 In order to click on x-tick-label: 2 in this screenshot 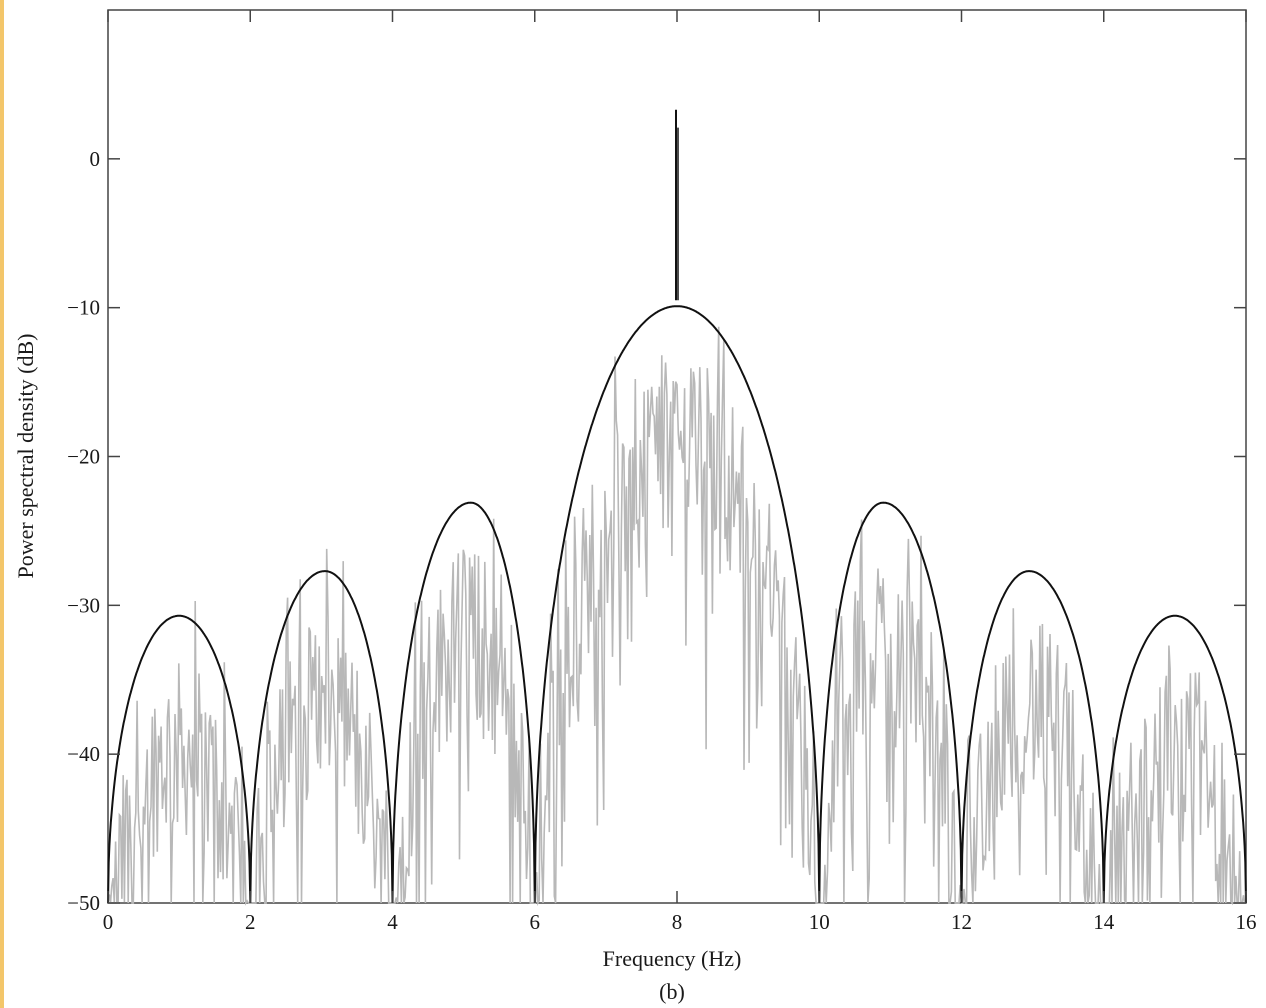, I will do `click(250, 922)`.